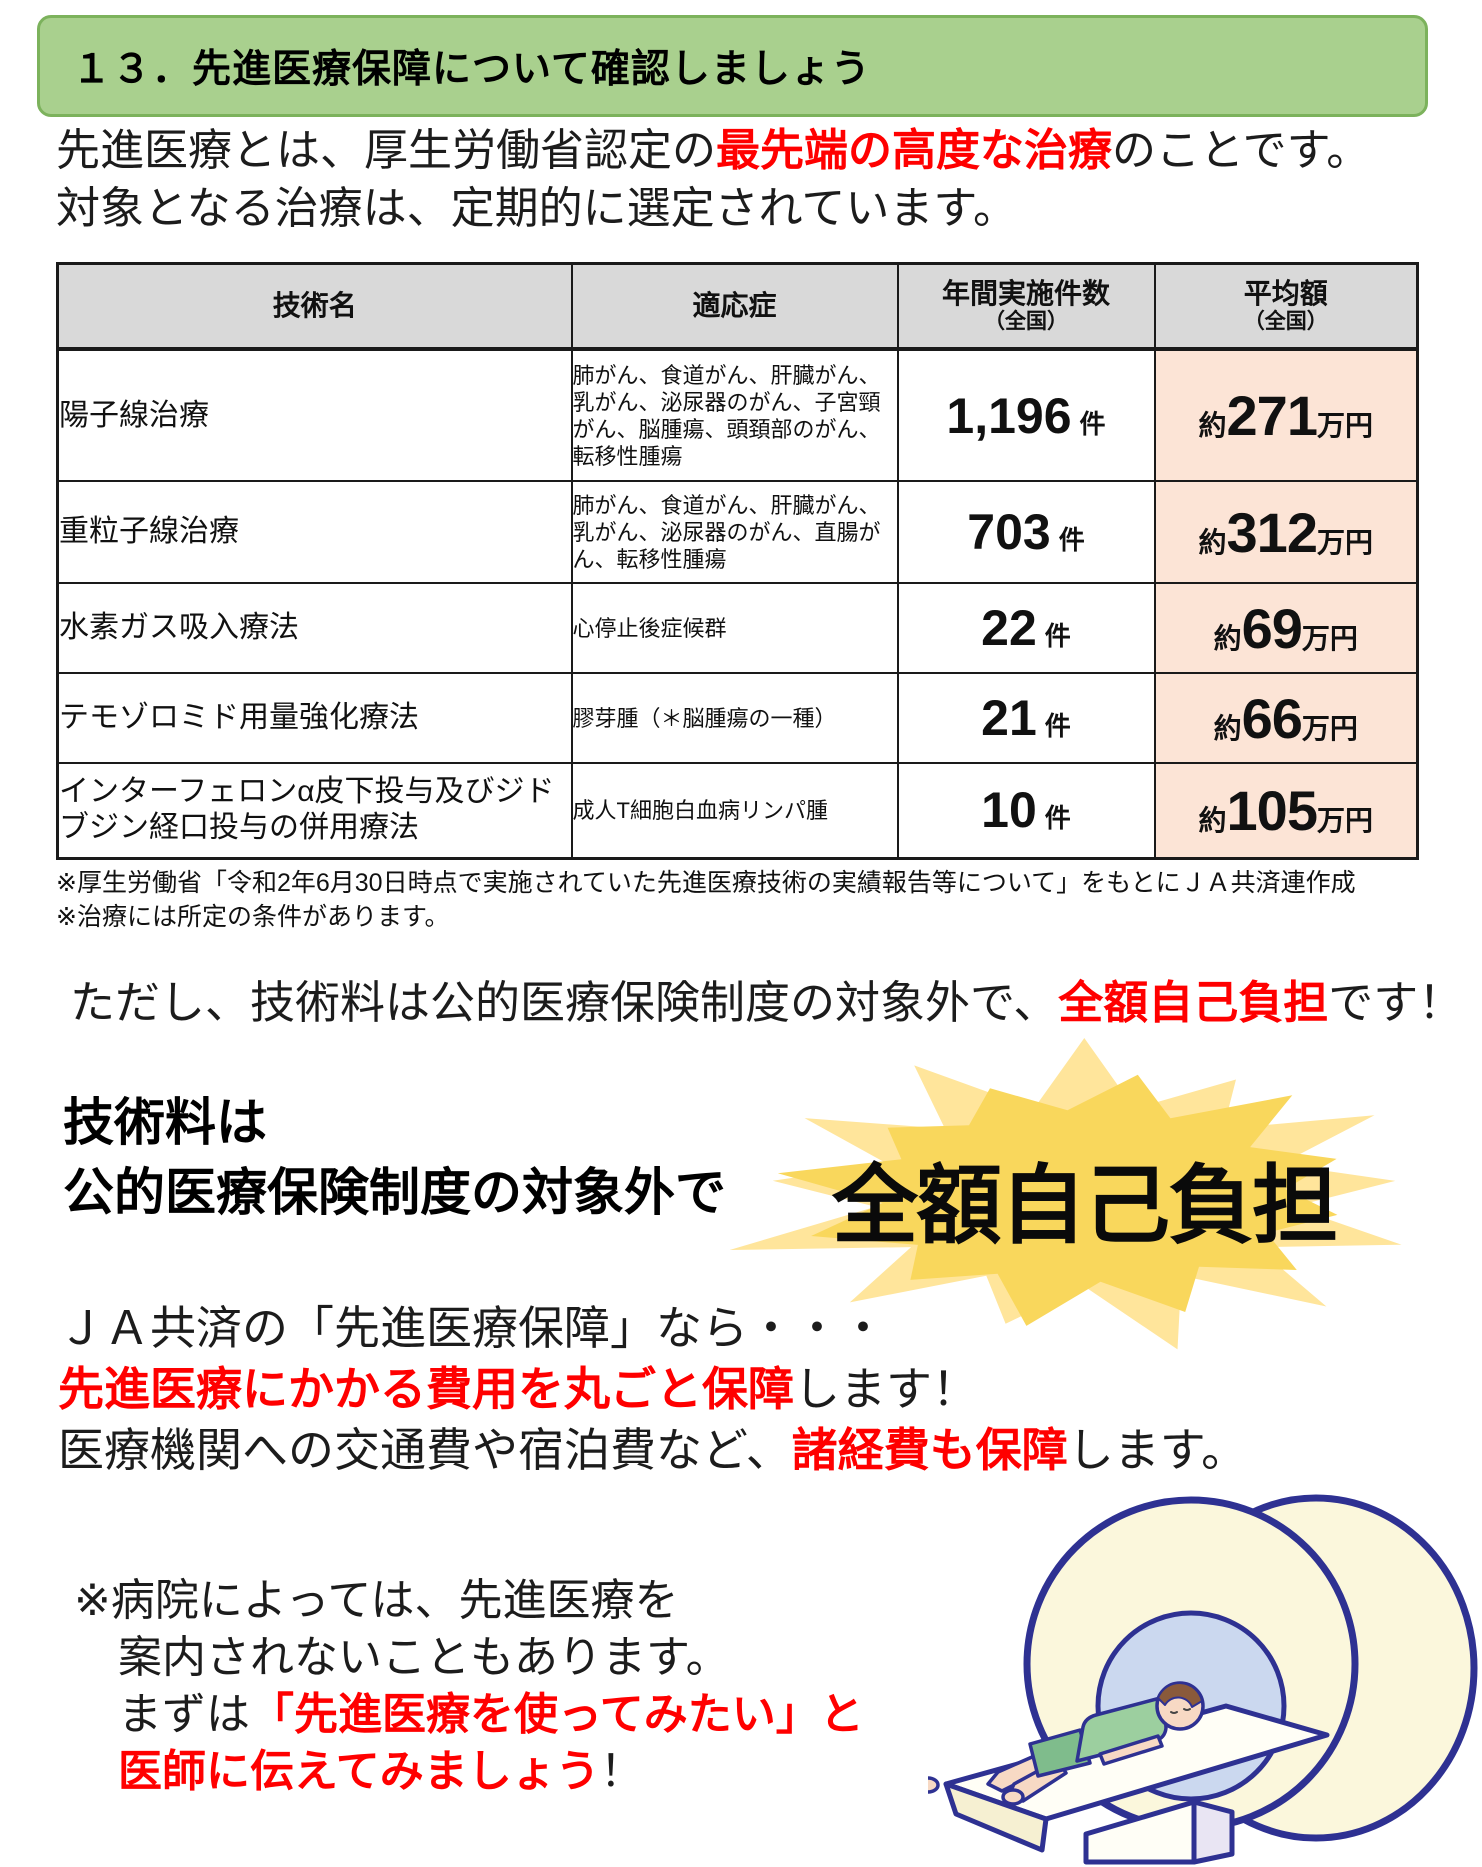 The height and width of the screenshot is (1867, 1482). Describe the element at coordinates (471, 69) in the screenshot. I see `section-title: １３．先進医療保障について確認しましょう` at that location.